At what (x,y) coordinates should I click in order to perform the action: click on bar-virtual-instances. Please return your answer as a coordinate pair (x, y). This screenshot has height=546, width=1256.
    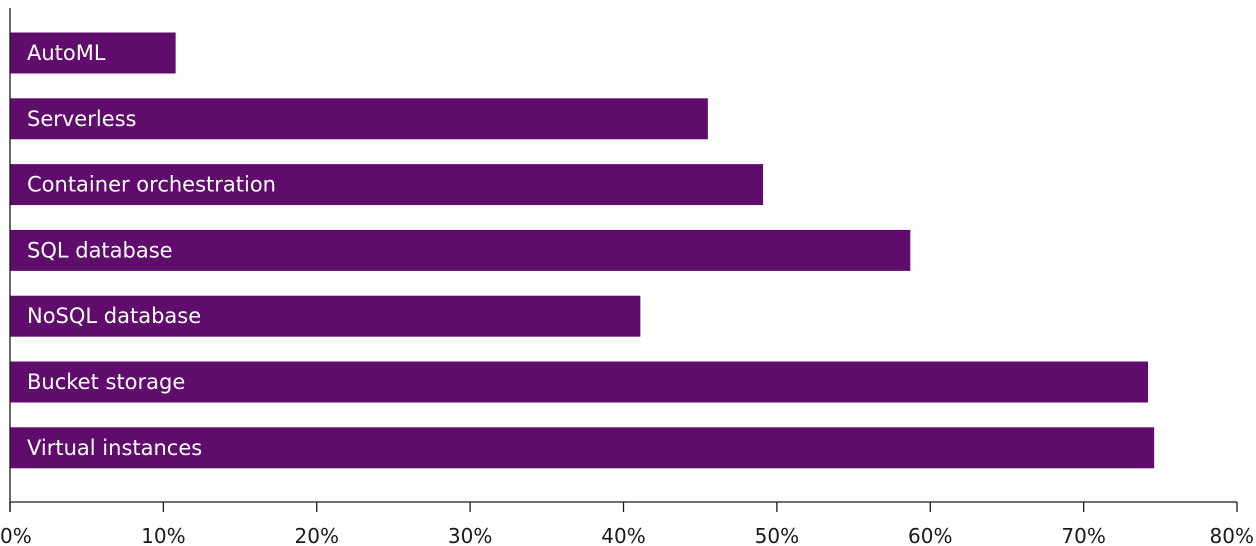
    Looking at the image, I should click on (582, 448).